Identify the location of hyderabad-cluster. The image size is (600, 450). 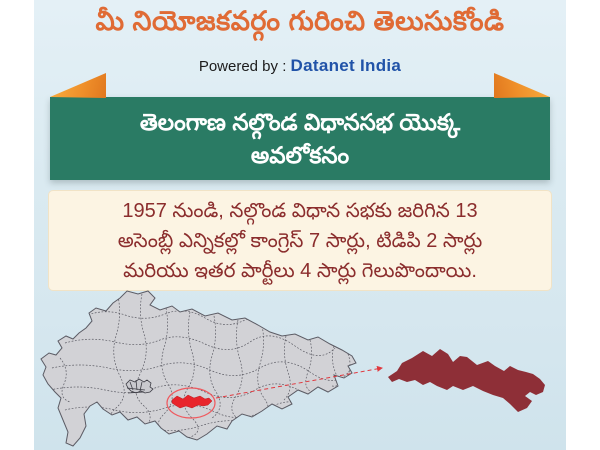
(139, 386).